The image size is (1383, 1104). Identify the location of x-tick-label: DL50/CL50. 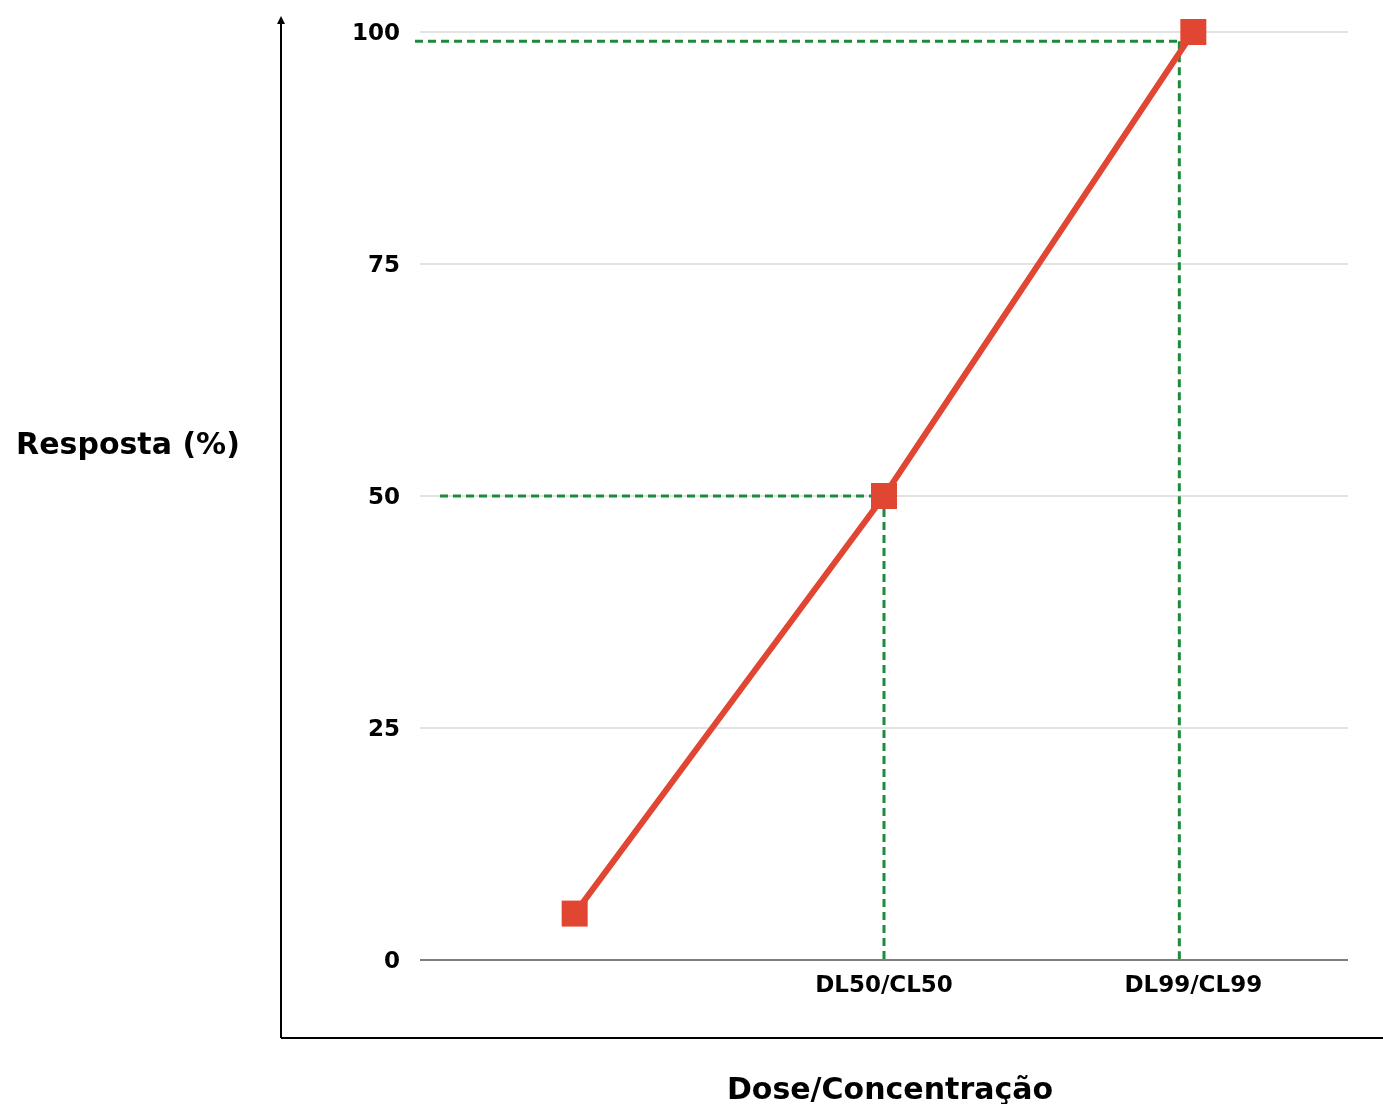
(884, 984).